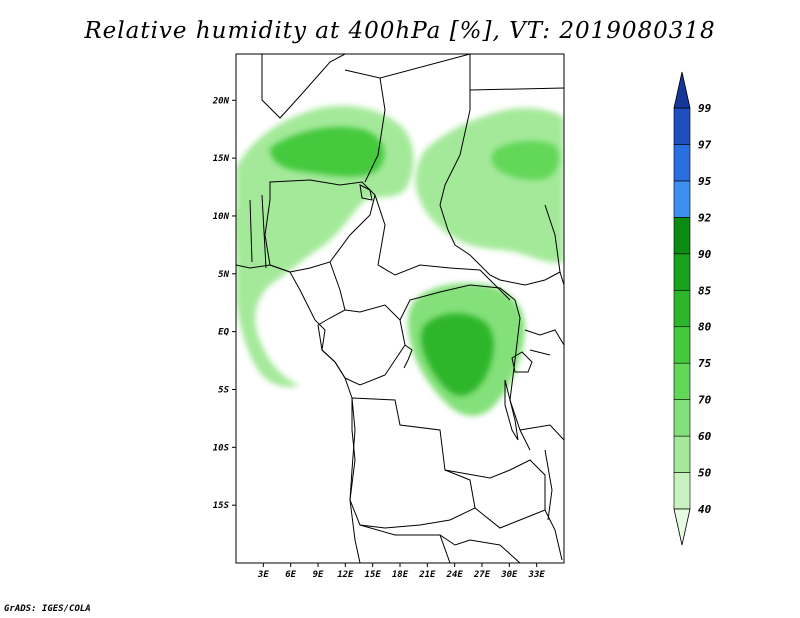 The image size is (800, 618). I want to click on colorbar-over-arrow, so click(682, 90).